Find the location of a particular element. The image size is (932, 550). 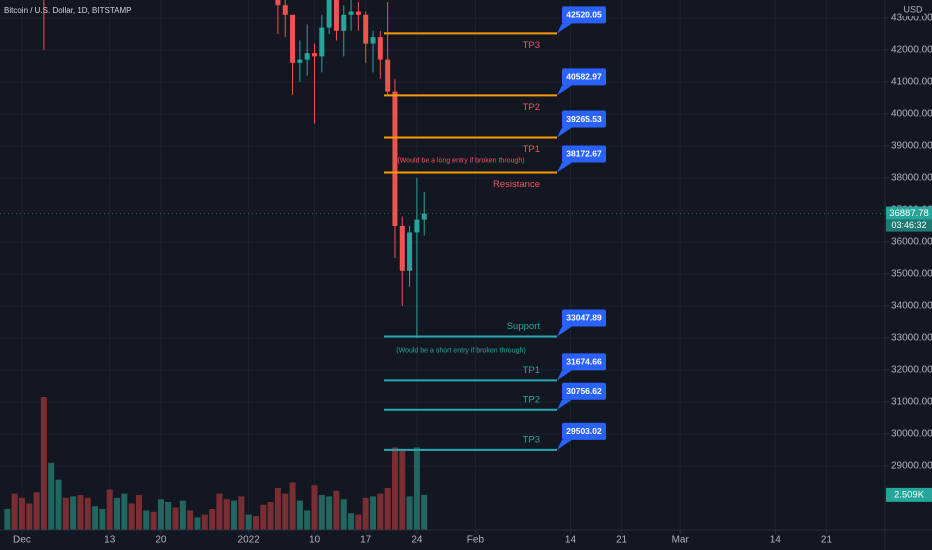

price-tag-label: 40582.97 is located at coordinates (584, 77).